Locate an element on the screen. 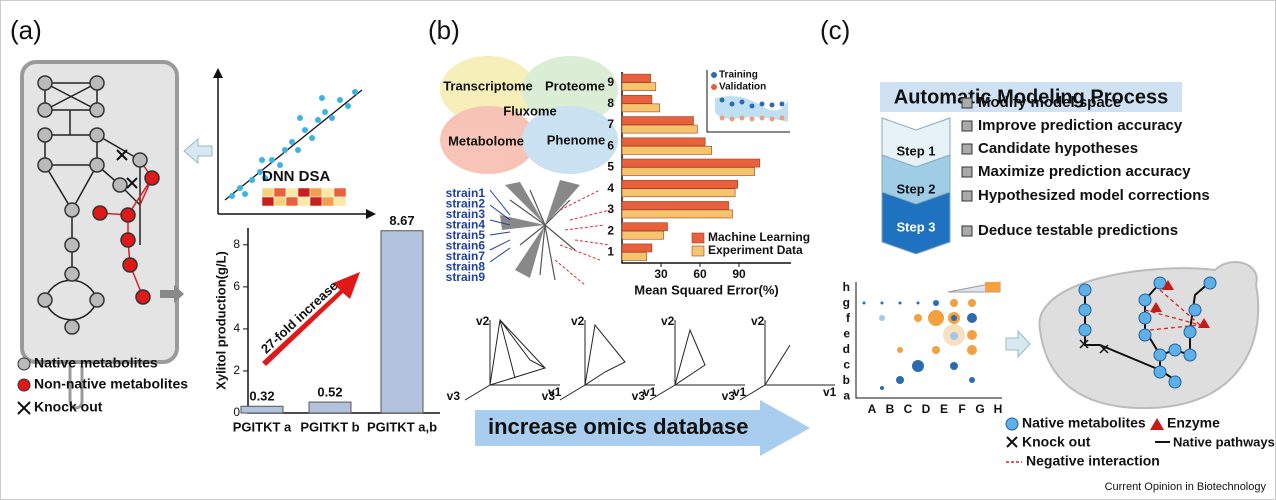 This screenshot has width=1276, height=500. item-text: Improve prediction accuracy is located at coordinates (1080, 125).